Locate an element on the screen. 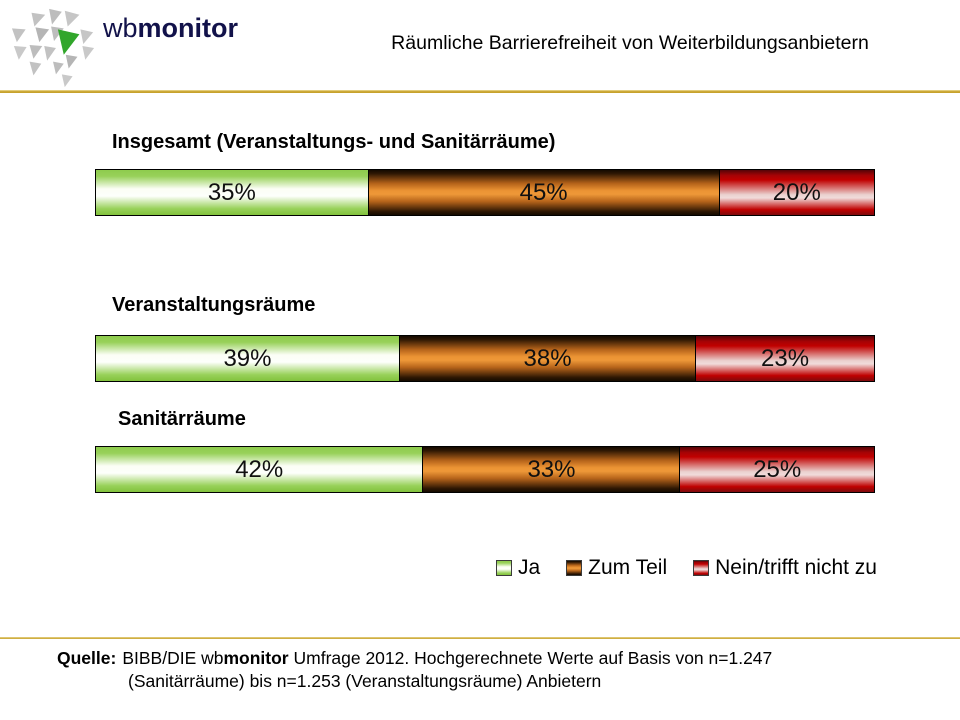 The height and width of the screenshot is (720, 960). legend-swatch-green-icon is located at coordinates (503, 568).